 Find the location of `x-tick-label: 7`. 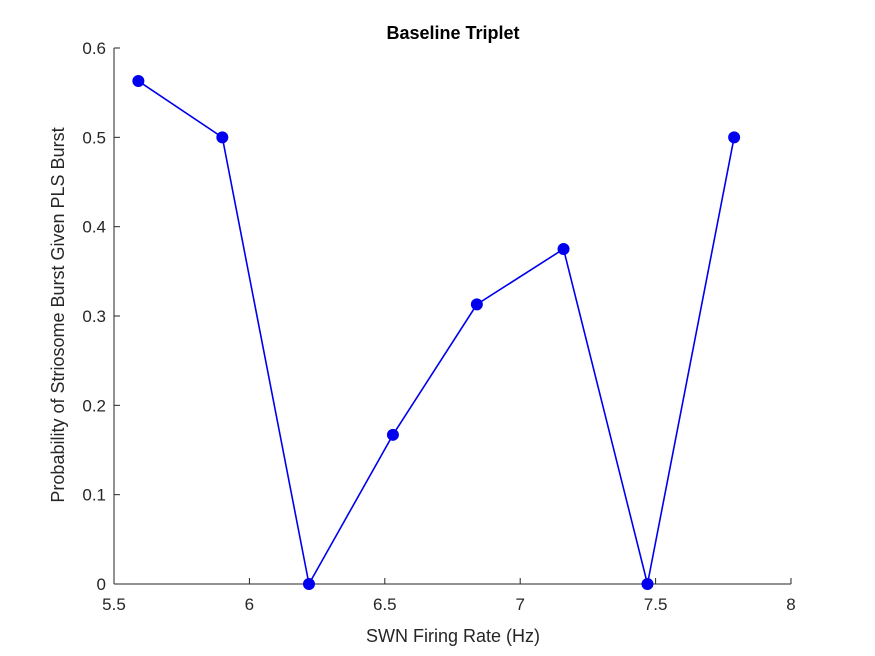

x-tick-label: 7 is located at coordinates (519, 604).